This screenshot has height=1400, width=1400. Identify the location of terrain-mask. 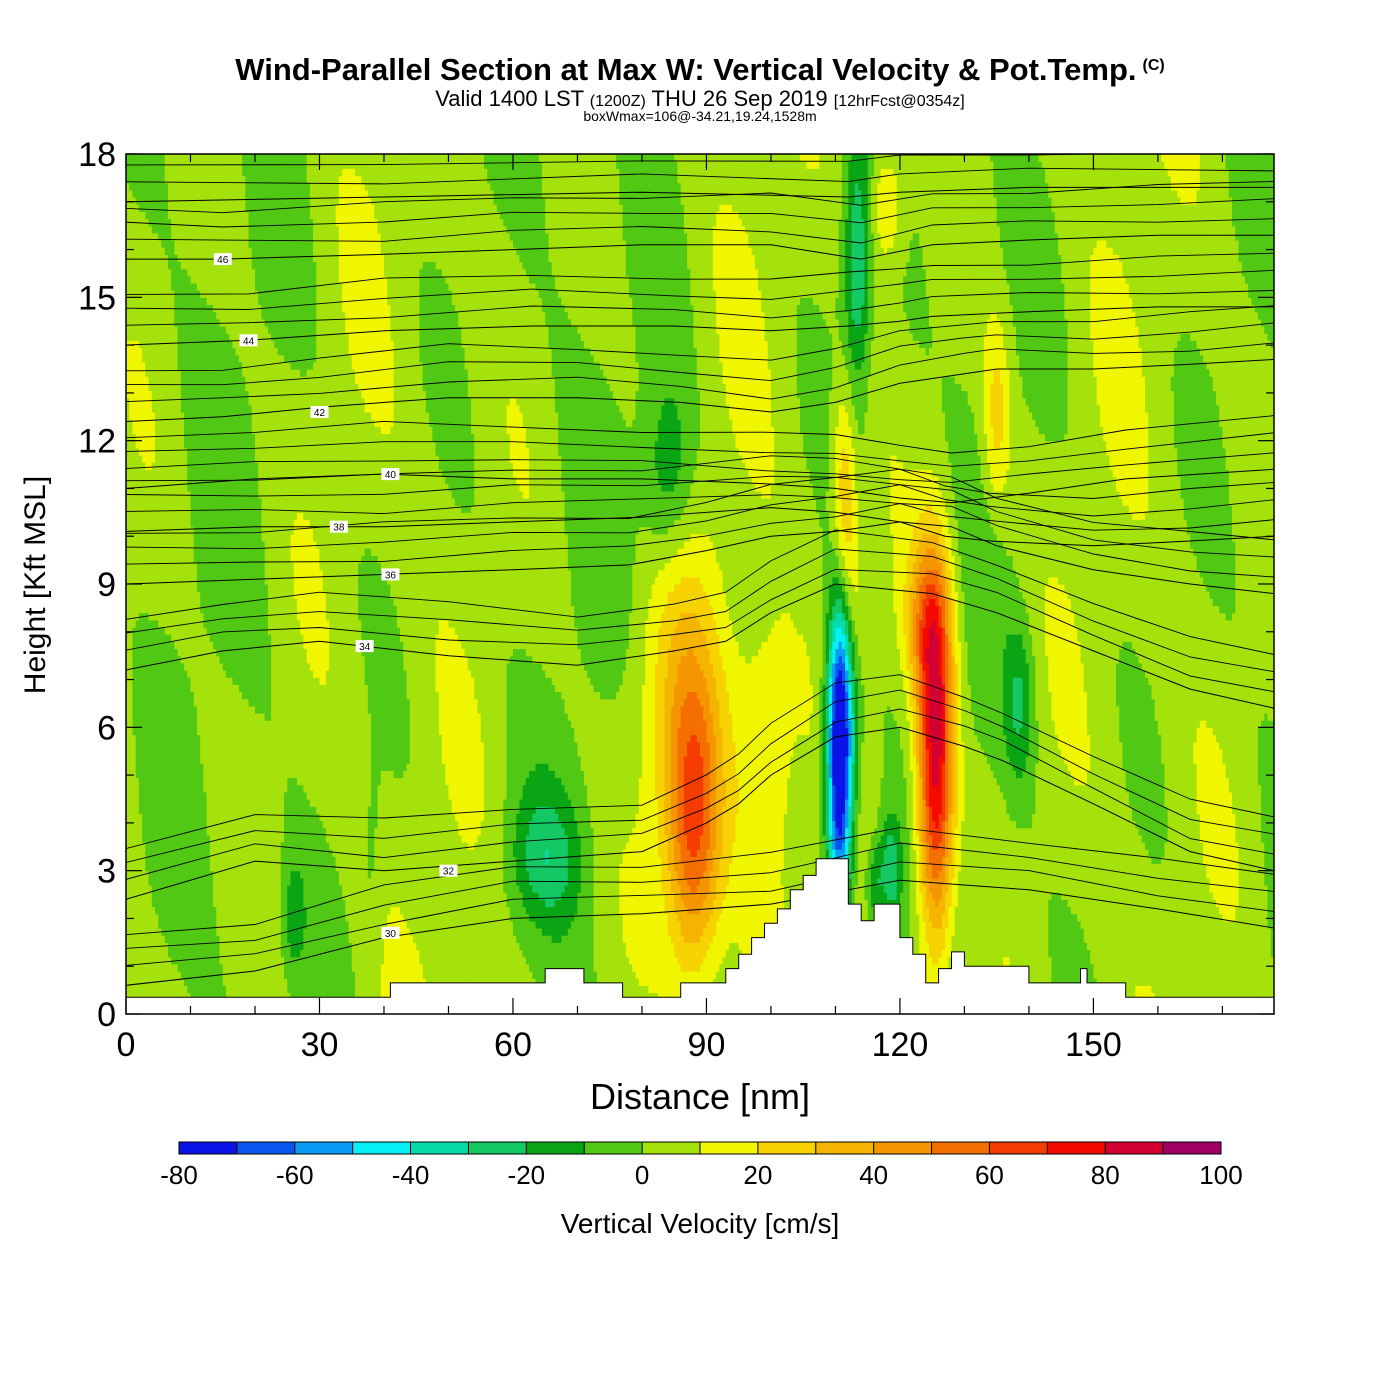
(700, 936).